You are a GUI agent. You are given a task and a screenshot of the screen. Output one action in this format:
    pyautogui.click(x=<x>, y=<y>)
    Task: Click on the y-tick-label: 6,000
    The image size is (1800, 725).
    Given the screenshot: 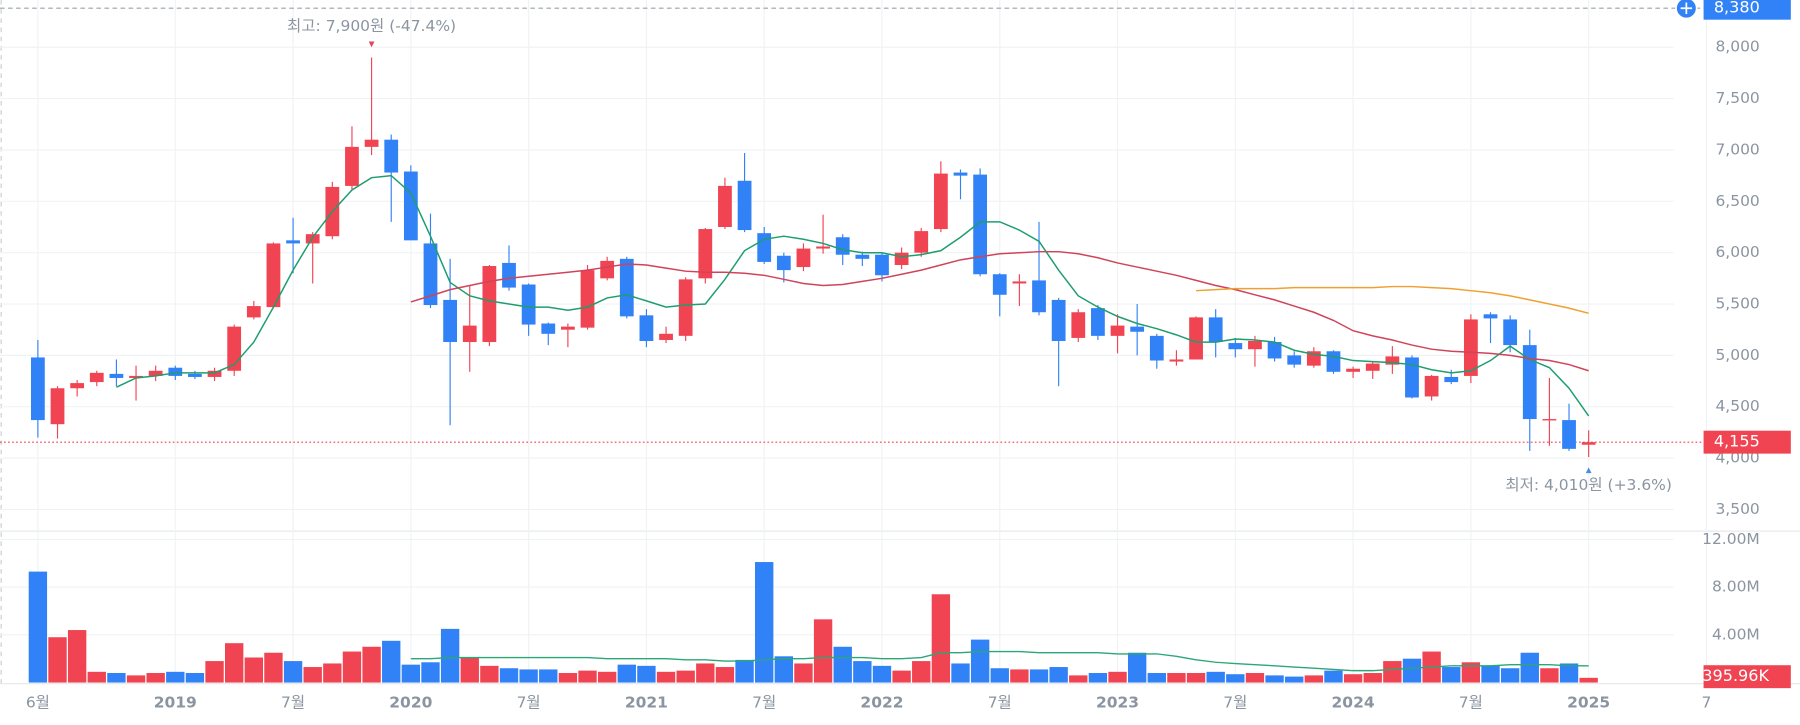 What is the action you would take?
    pyautogui.click(x=1737, y=252)
    